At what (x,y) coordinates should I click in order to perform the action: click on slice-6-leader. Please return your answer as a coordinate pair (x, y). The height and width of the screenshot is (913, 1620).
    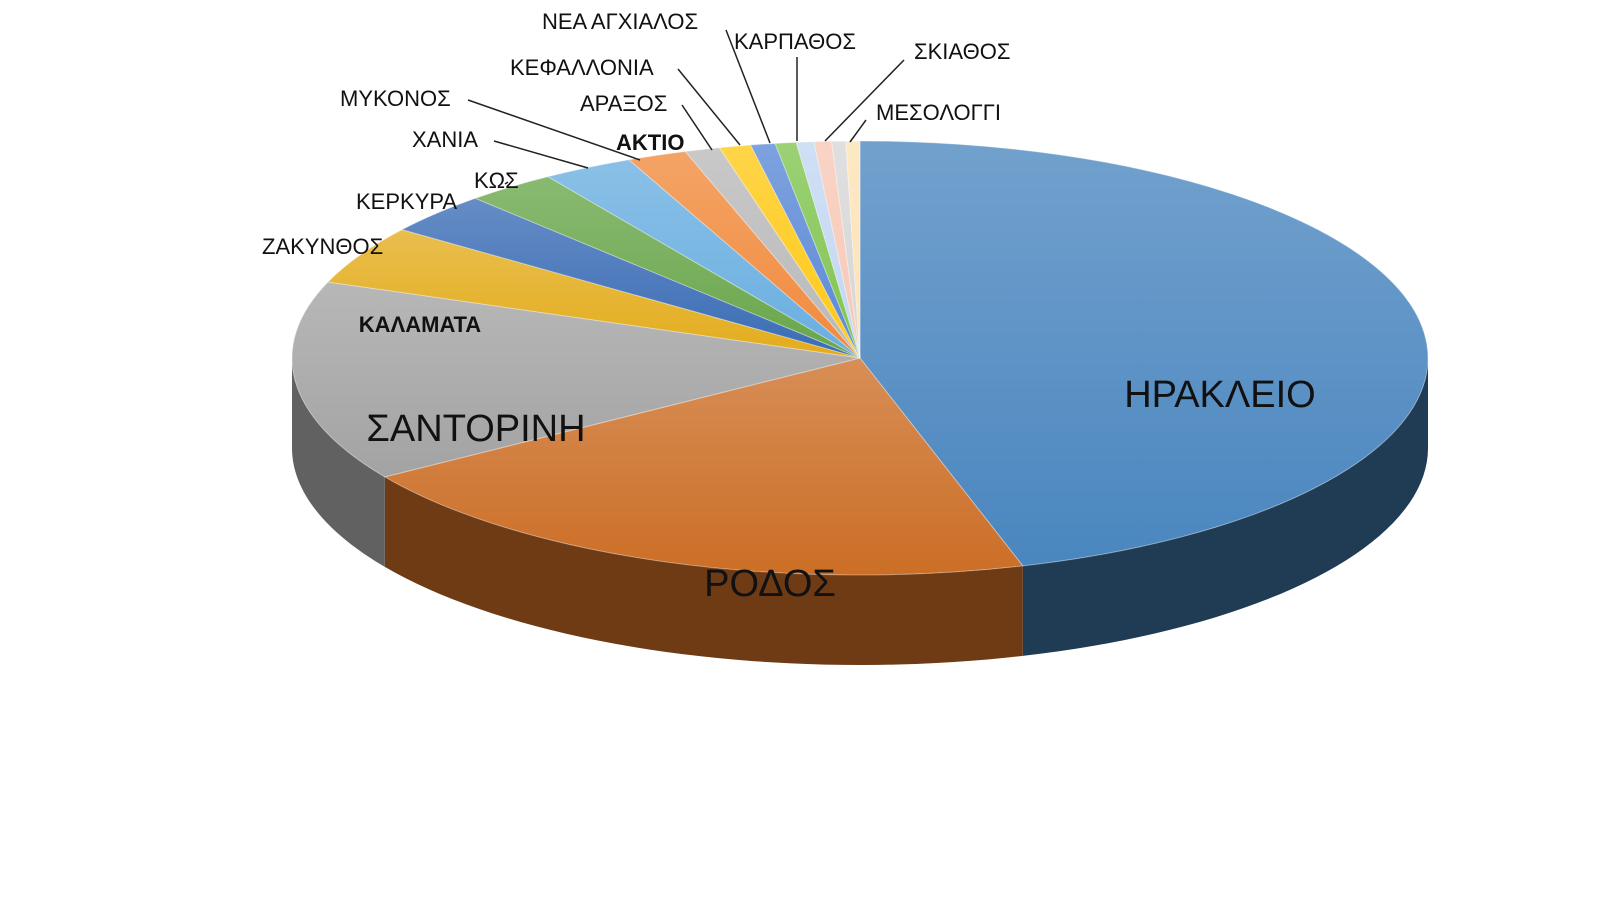
    Looking at the image, I should click on (506, 183).